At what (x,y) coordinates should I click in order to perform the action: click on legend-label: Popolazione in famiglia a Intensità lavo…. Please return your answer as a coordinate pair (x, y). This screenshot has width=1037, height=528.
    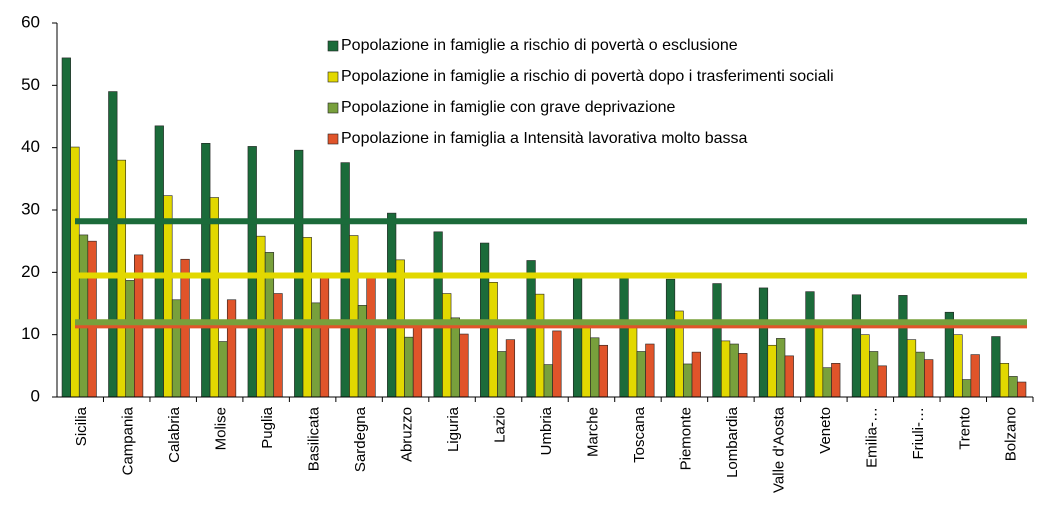
    Looking at the image, I should click on (544, 138).